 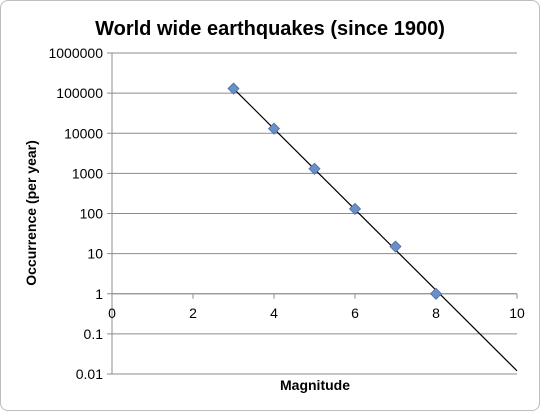 What do you see at coordinates (75, 53) in the screenshot?
I see `y-tick-label-8: 1000000` at bounding box center [75, 53].